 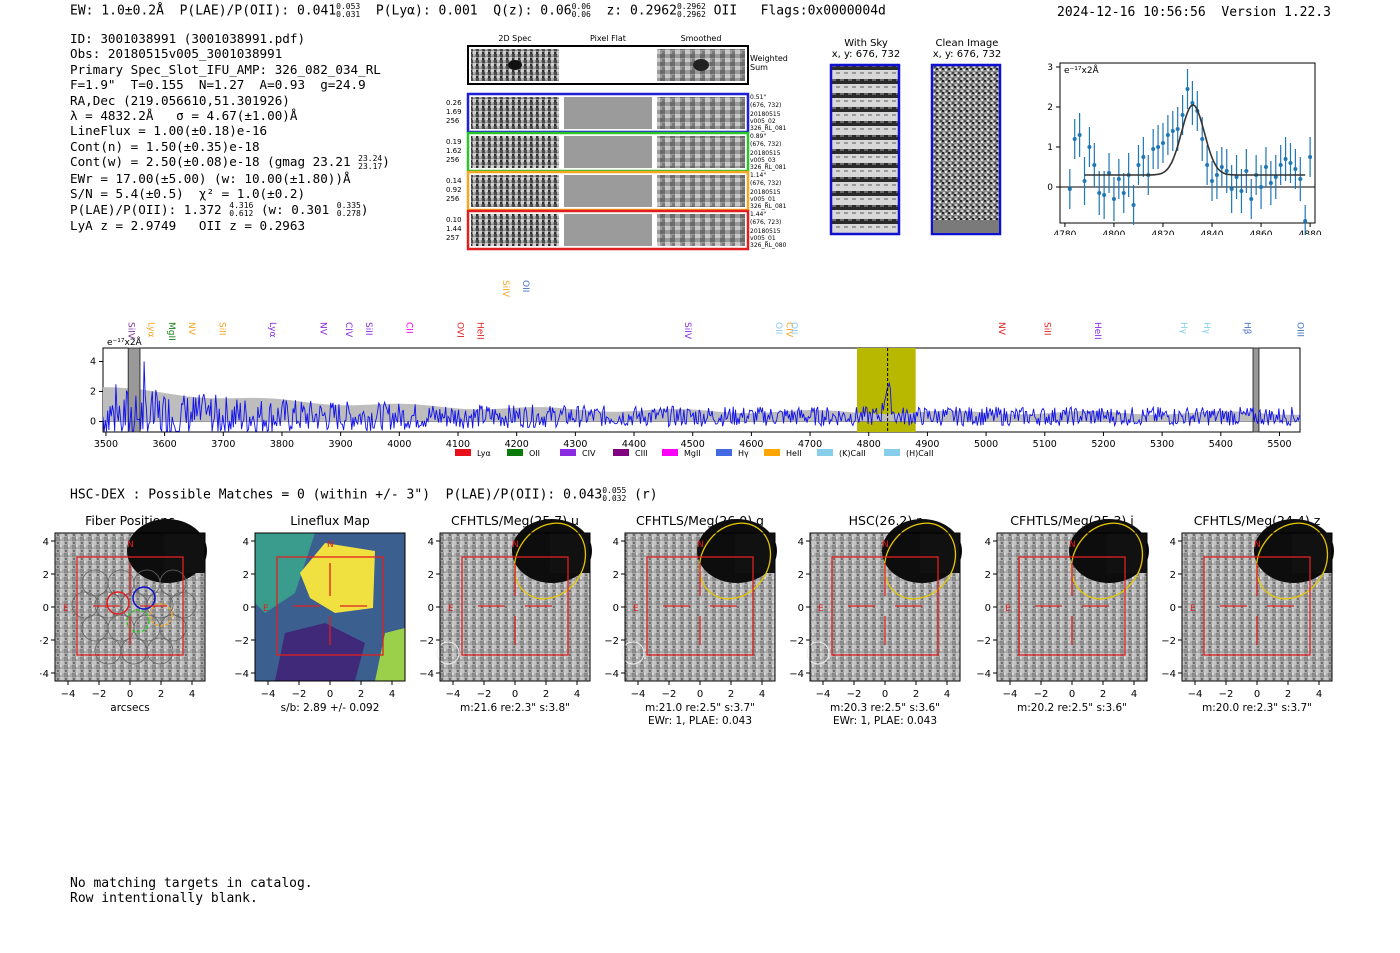 I want to click on fit-unit-label: e⁻¹⁷x2Å, so click(x=1082, y=70).